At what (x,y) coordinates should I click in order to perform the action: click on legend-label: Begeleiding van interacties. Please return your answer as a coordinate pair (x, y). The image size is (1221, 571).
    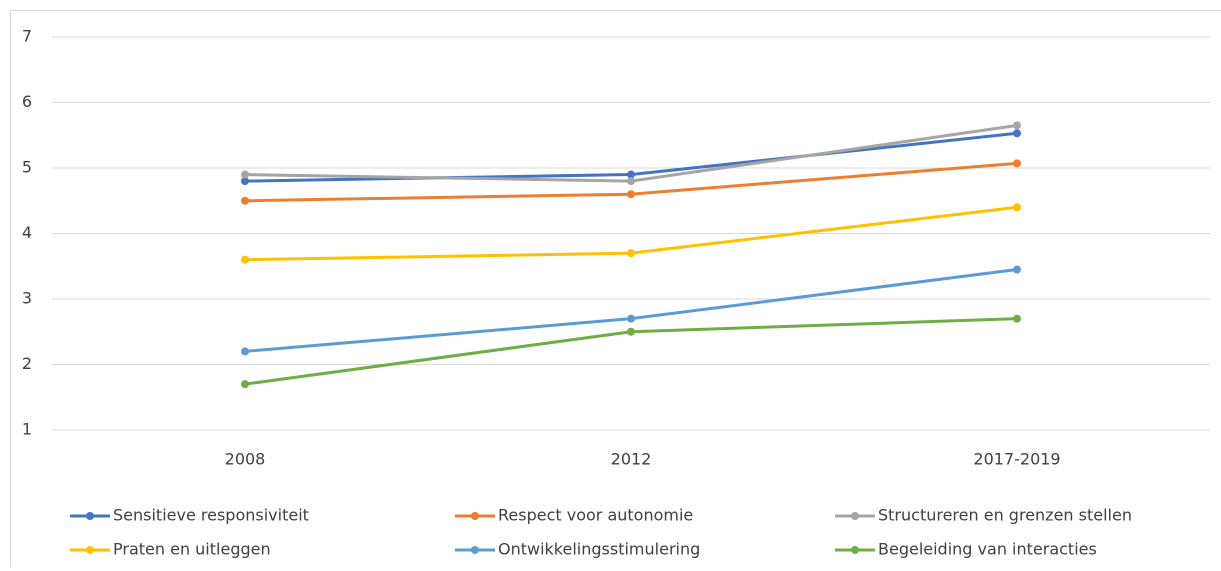
    Looking at the image, I should click on (987, 549).